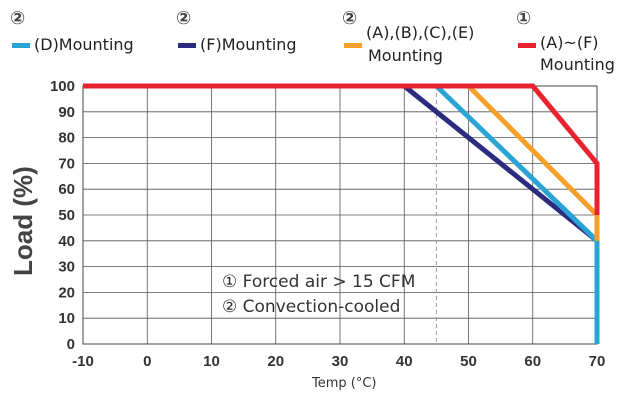  I want to click on x-tick-labels: -10 0 10 20 30 40 50 60 70, so click(338, 361).